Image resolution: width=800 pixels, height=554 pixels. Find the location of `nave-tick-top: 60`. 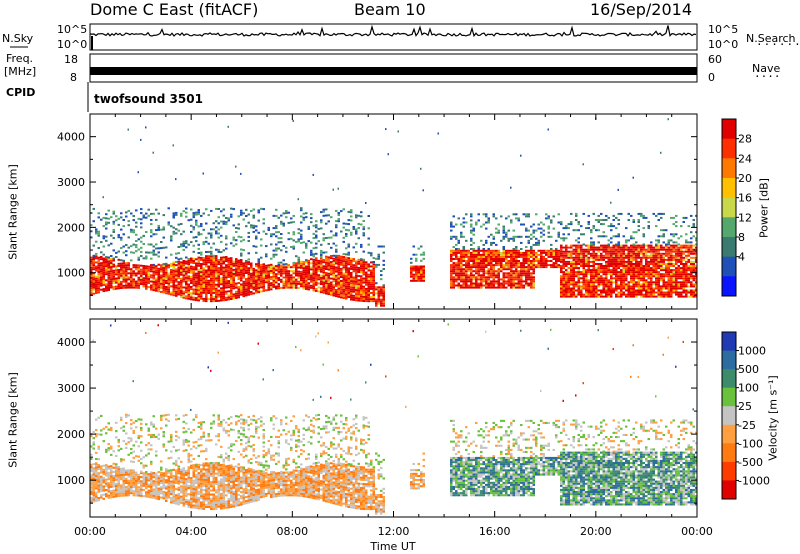

nave-tick-top: 60 is located at coordinates (715, 59).